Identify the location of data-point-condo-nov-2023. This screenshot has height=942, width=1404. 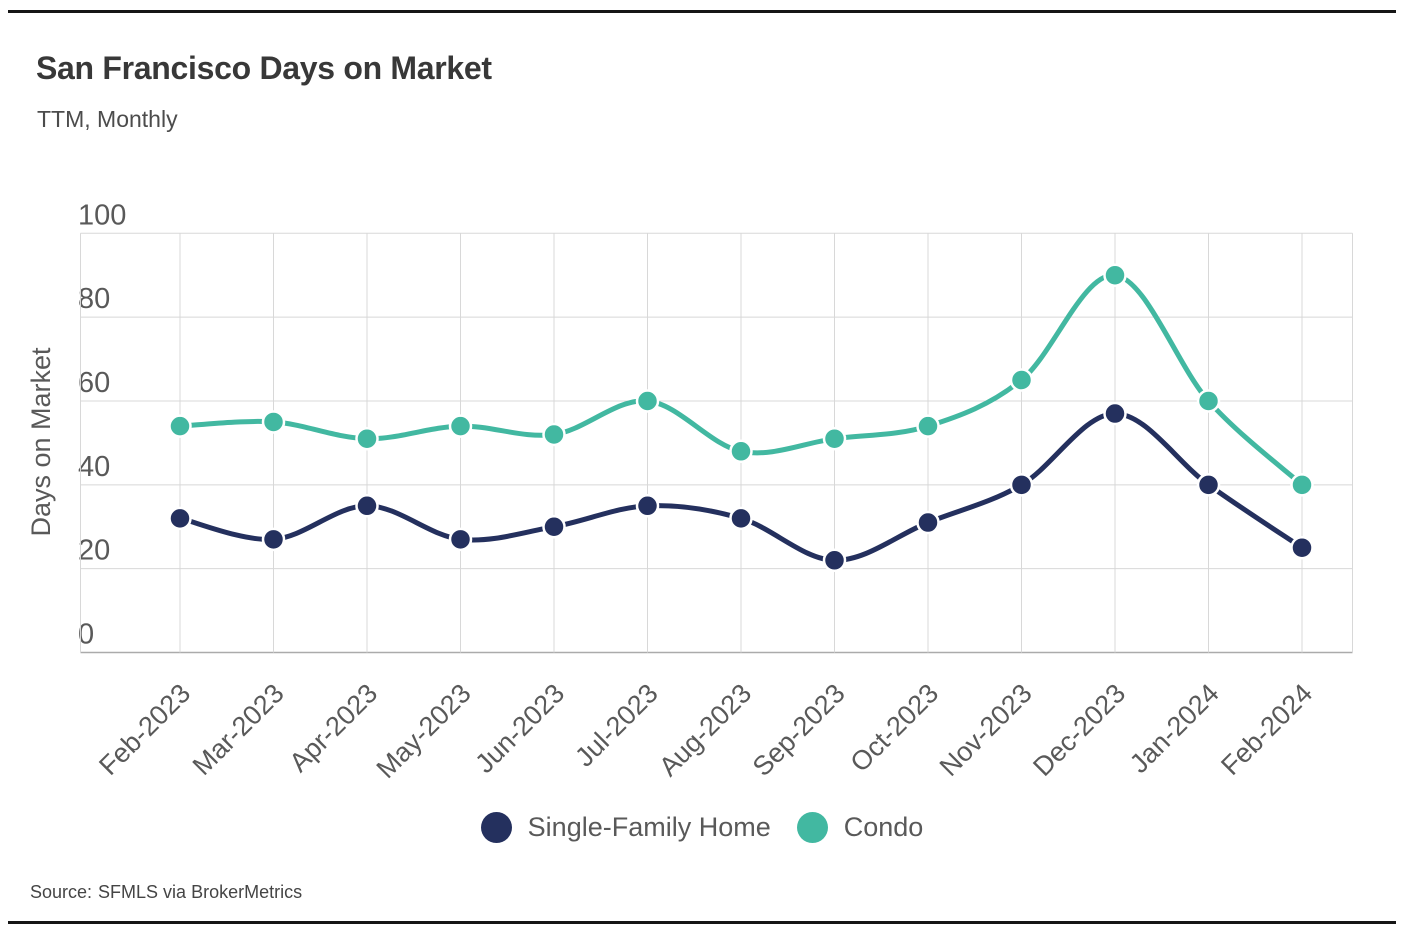
(1021, 380).